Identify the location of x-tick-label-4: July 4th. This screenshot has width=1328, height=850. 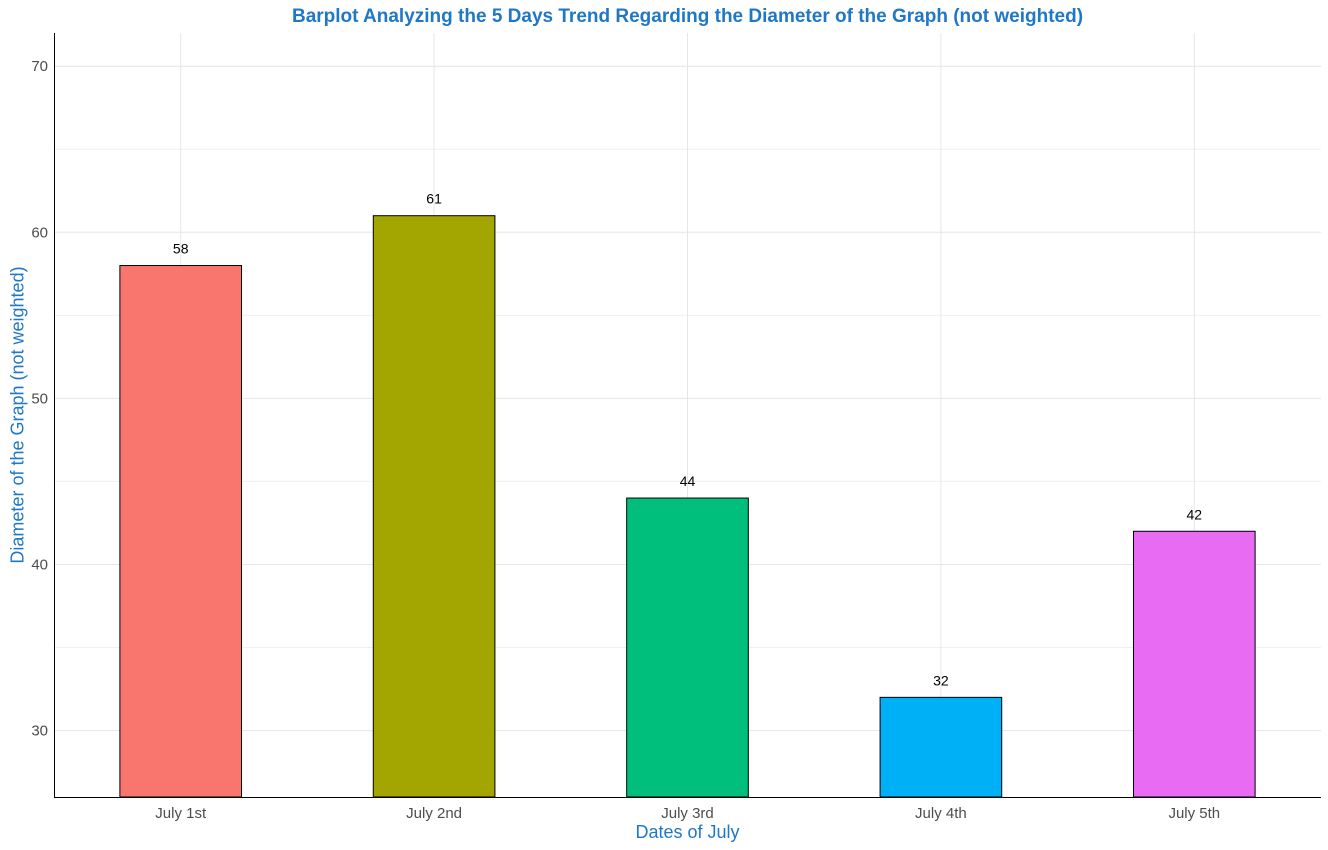
(941, 813).